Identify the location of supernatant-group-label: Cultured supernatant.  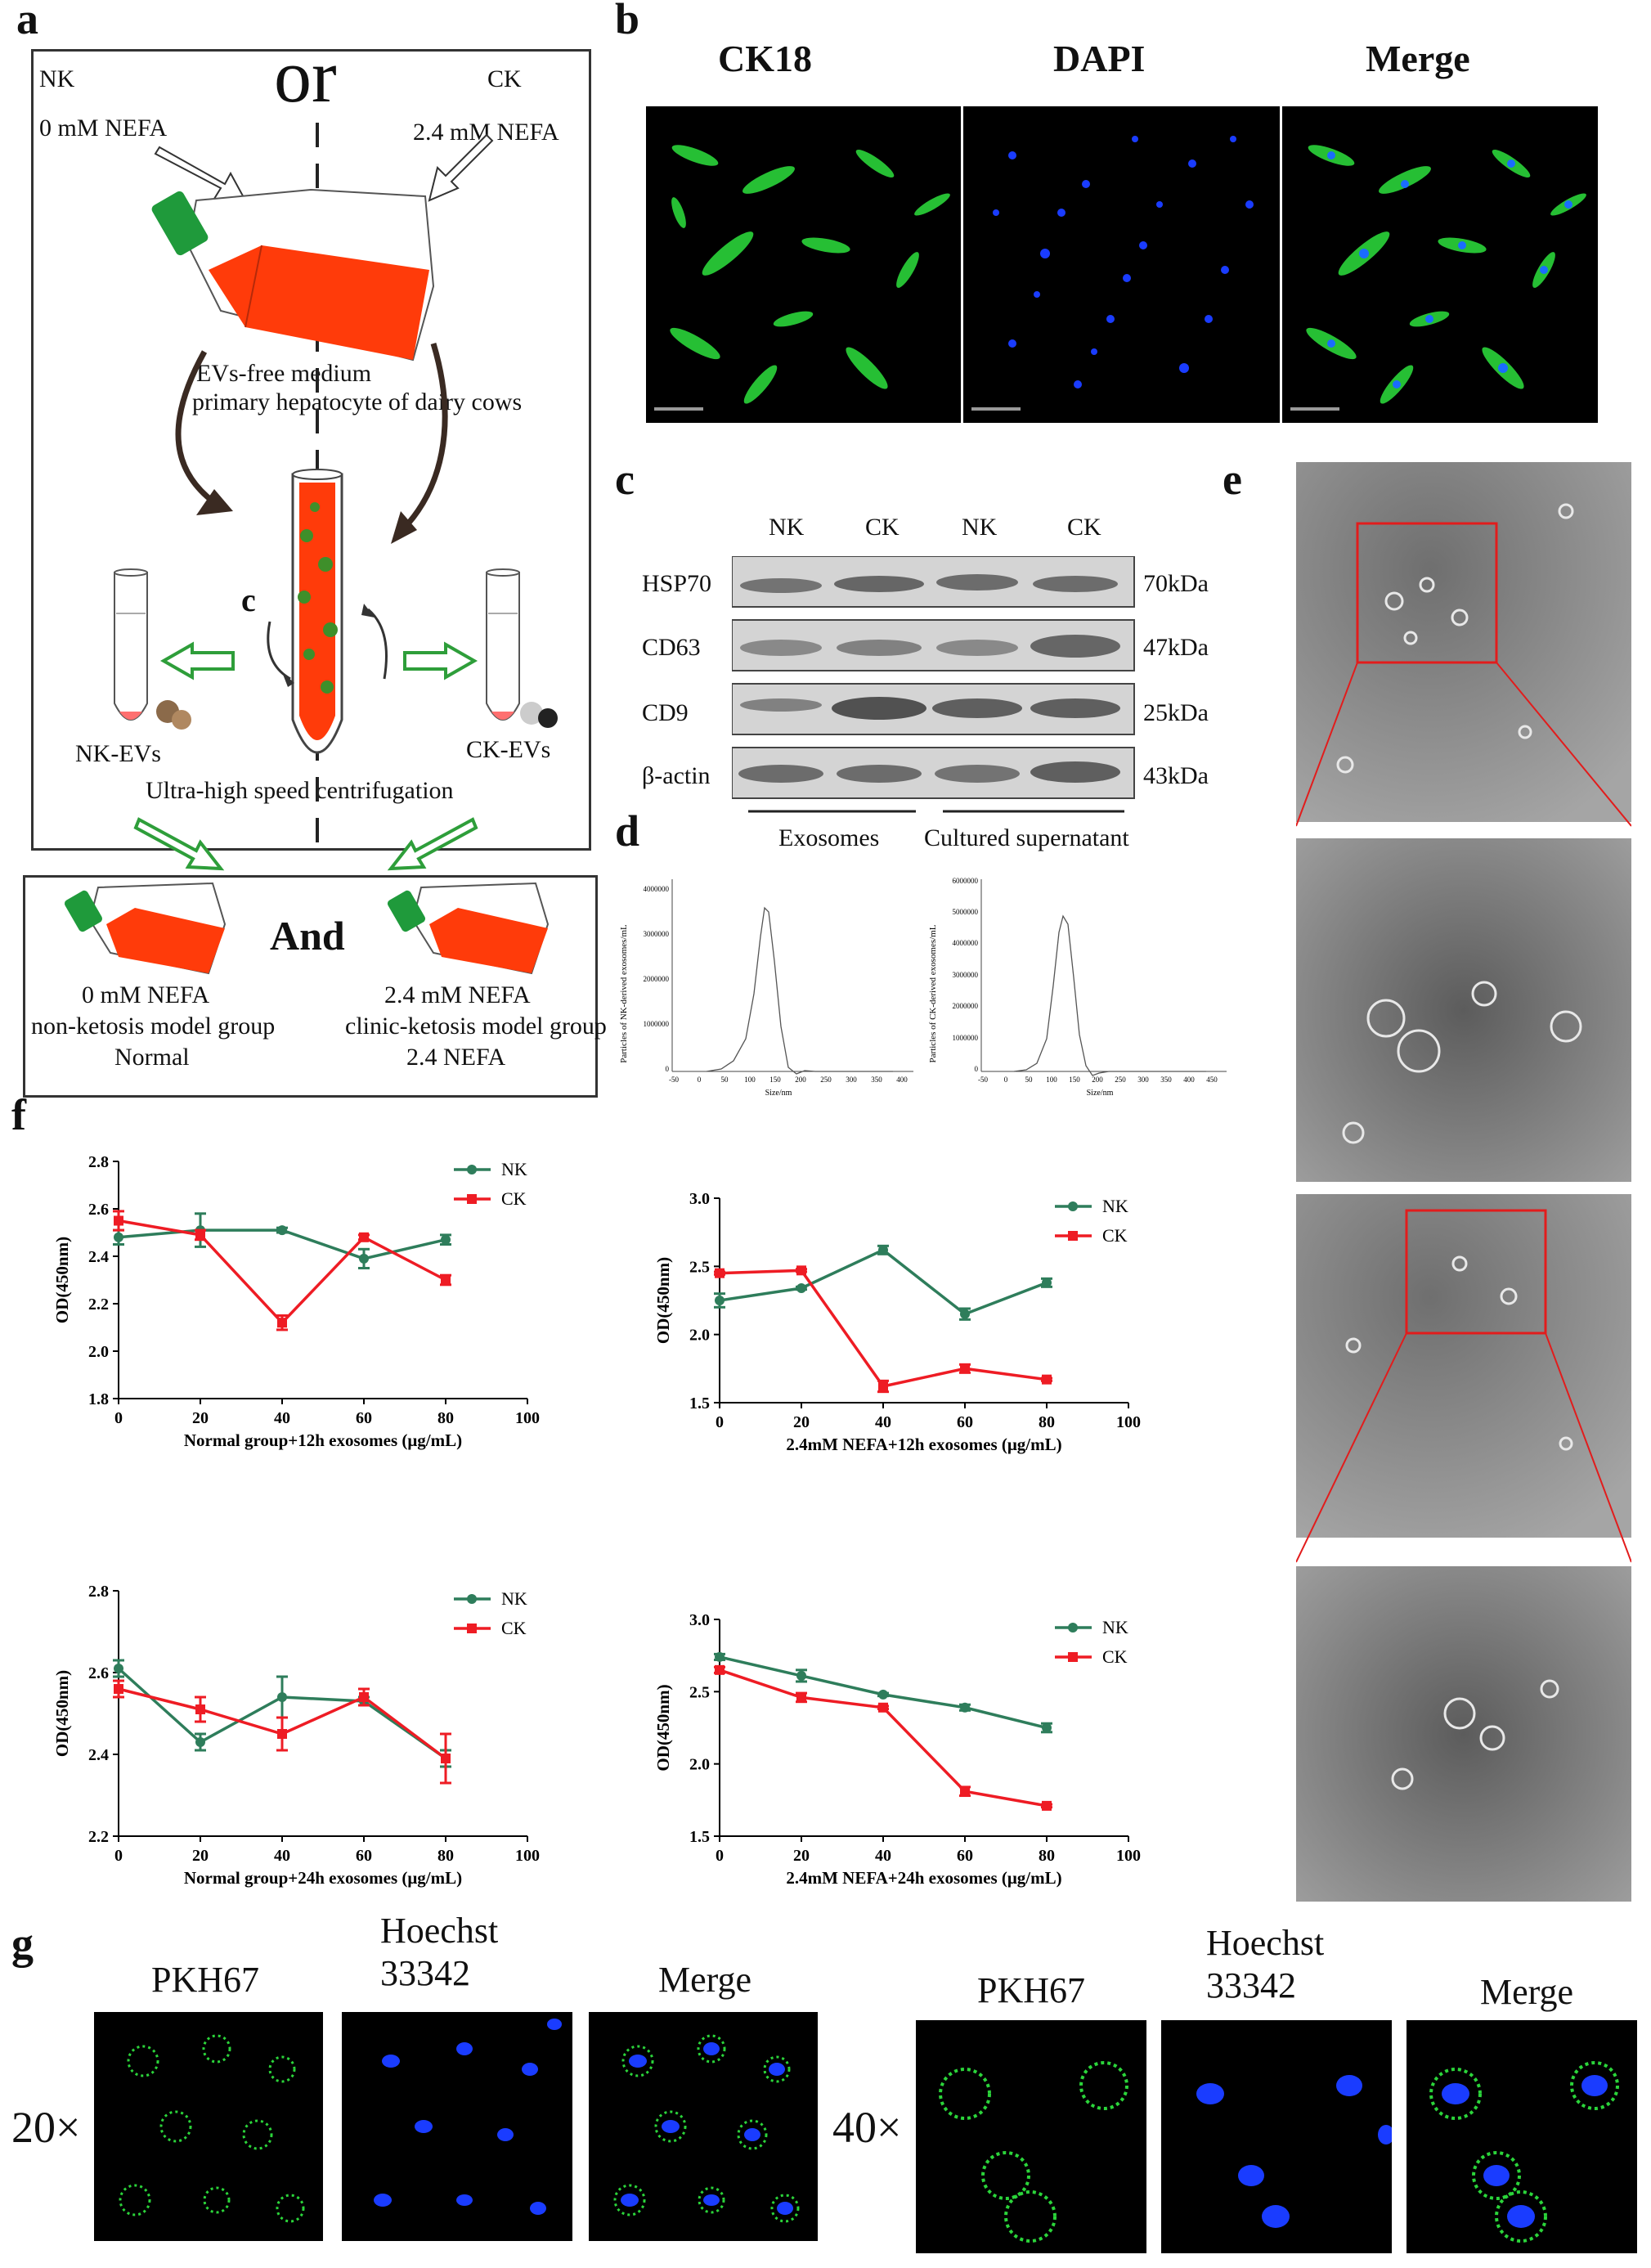
(1026, 837).